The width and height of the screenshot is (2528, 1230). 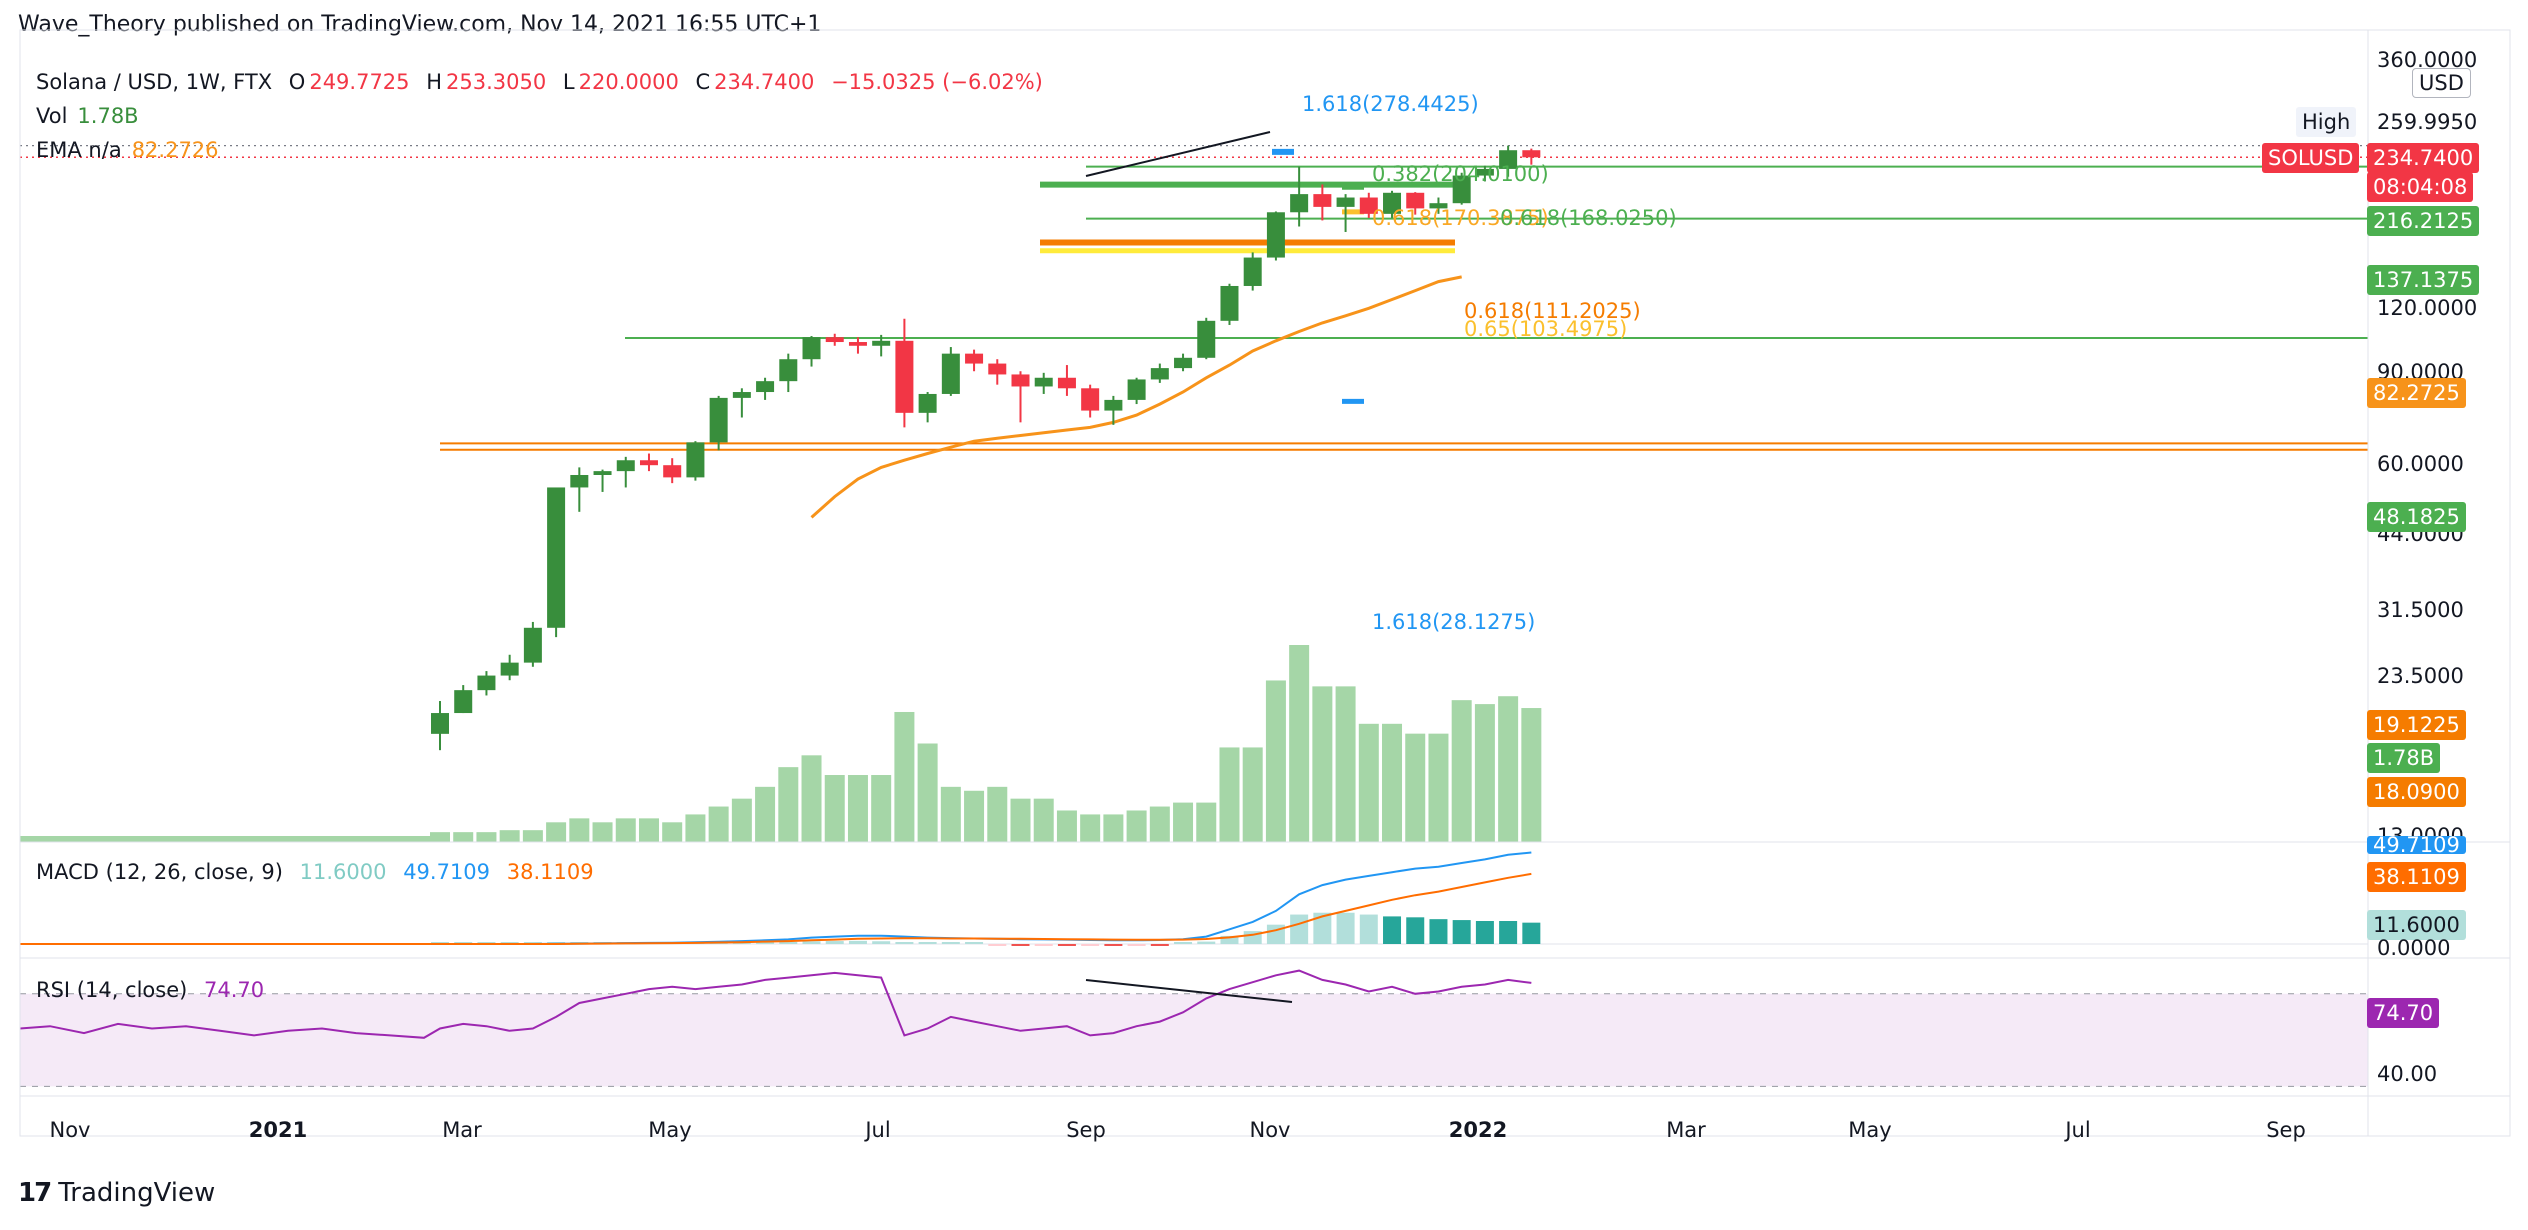 What do you see at coordinates (1178, 154) in the screenshot?
I see `trend-line` at bounding box center [1178, 154].